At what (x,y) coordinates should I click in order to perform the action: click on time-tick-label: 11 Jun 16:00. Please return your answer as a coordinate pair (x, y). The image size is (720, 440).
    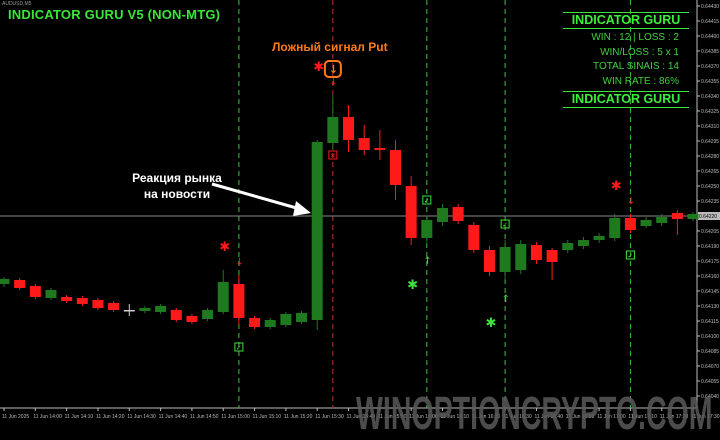
    Looking at the image, I should click on (423, 417).